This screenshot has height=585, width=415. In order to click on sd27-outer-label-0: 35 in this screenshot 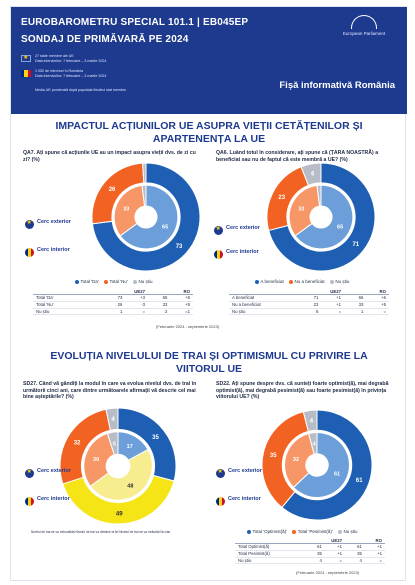, I will do `click(155, 438)`.